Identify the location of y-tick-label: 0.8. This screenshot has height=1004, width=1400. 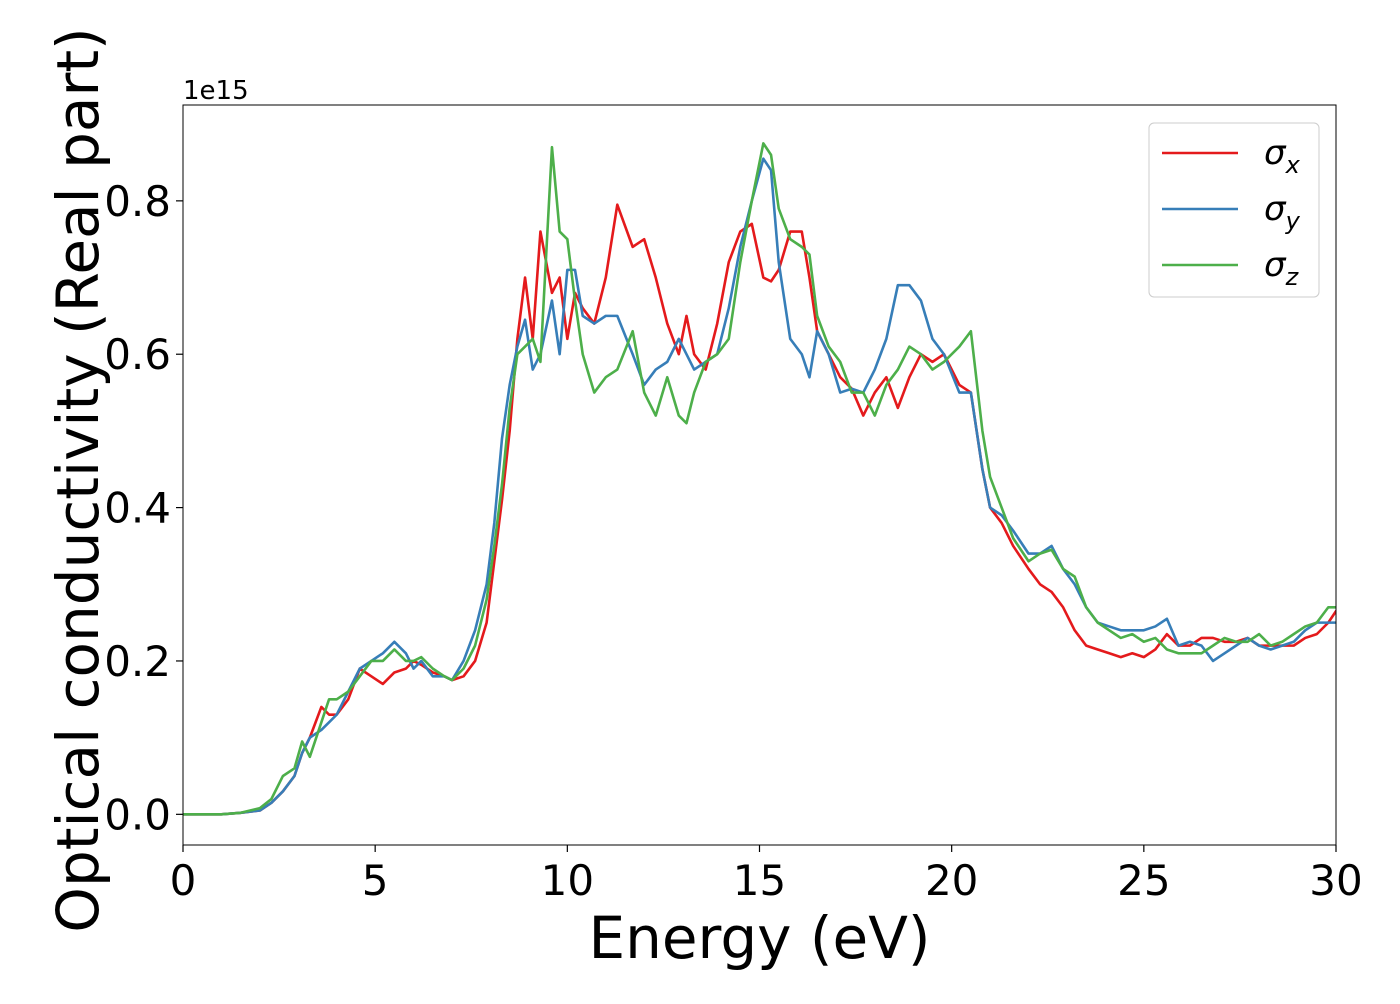
(137, 201).